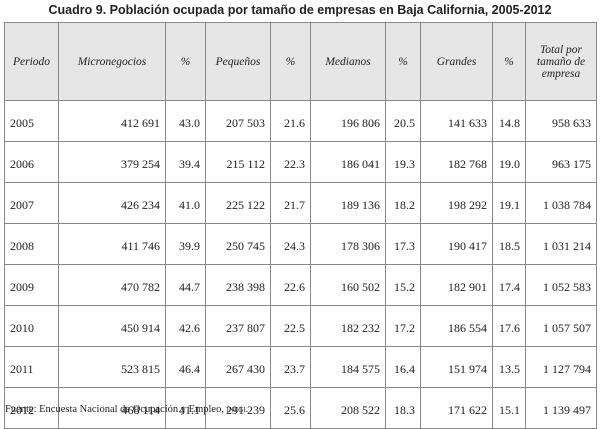 The width and height of the screenshot is (600, 429). What do you see at coordinates (238, 203) in the screenshot?
I see `value-cell: 225 122` at bounding box center [238, 203].